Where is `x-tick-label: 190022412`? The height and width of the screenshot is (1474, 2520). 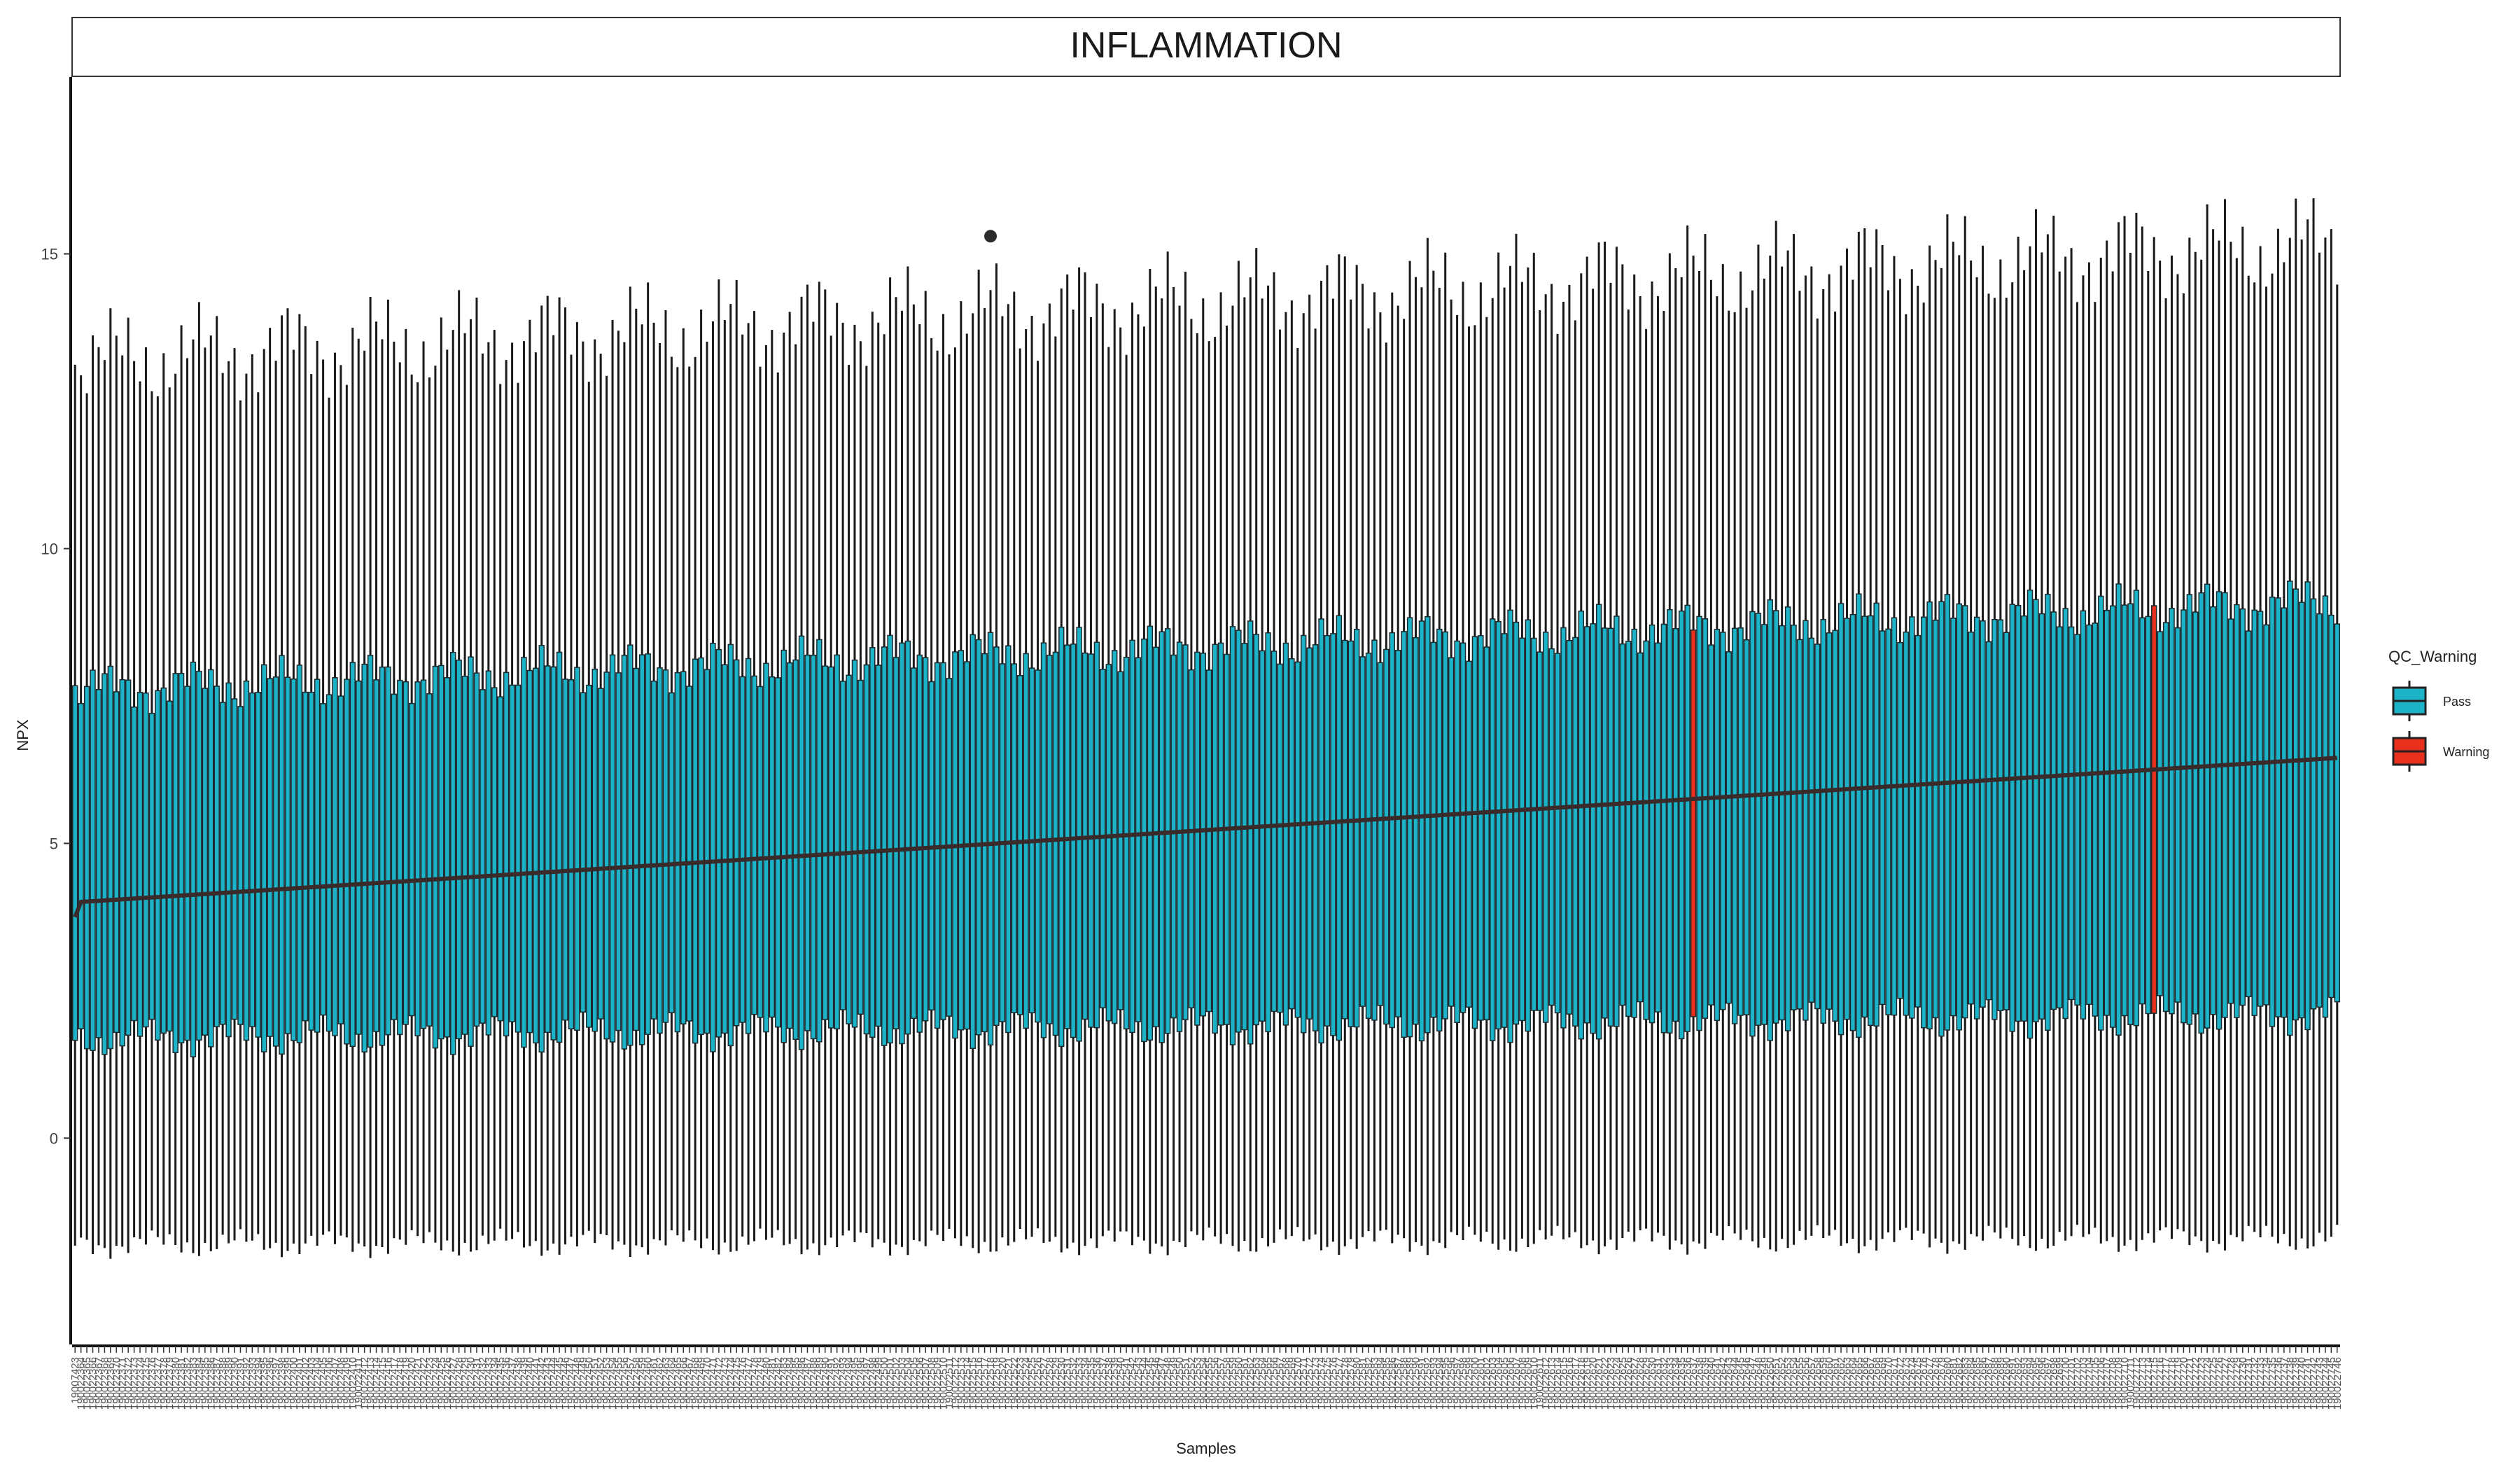
x-tick-label: 190022412 is located at coordinates (365, 1383).